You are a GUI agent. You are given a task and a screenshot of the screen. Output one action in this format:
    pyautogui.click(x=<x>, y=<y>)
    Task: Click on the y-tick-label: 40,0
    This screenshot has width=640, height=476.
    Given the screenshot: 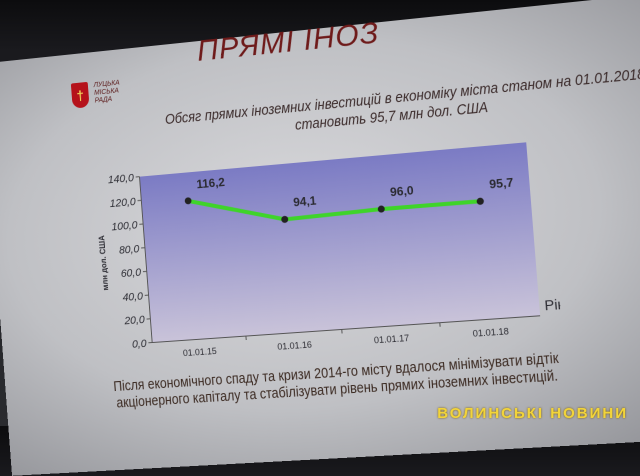 What is the action you would take?
    pyautogui.click(x=132, y=296)
    